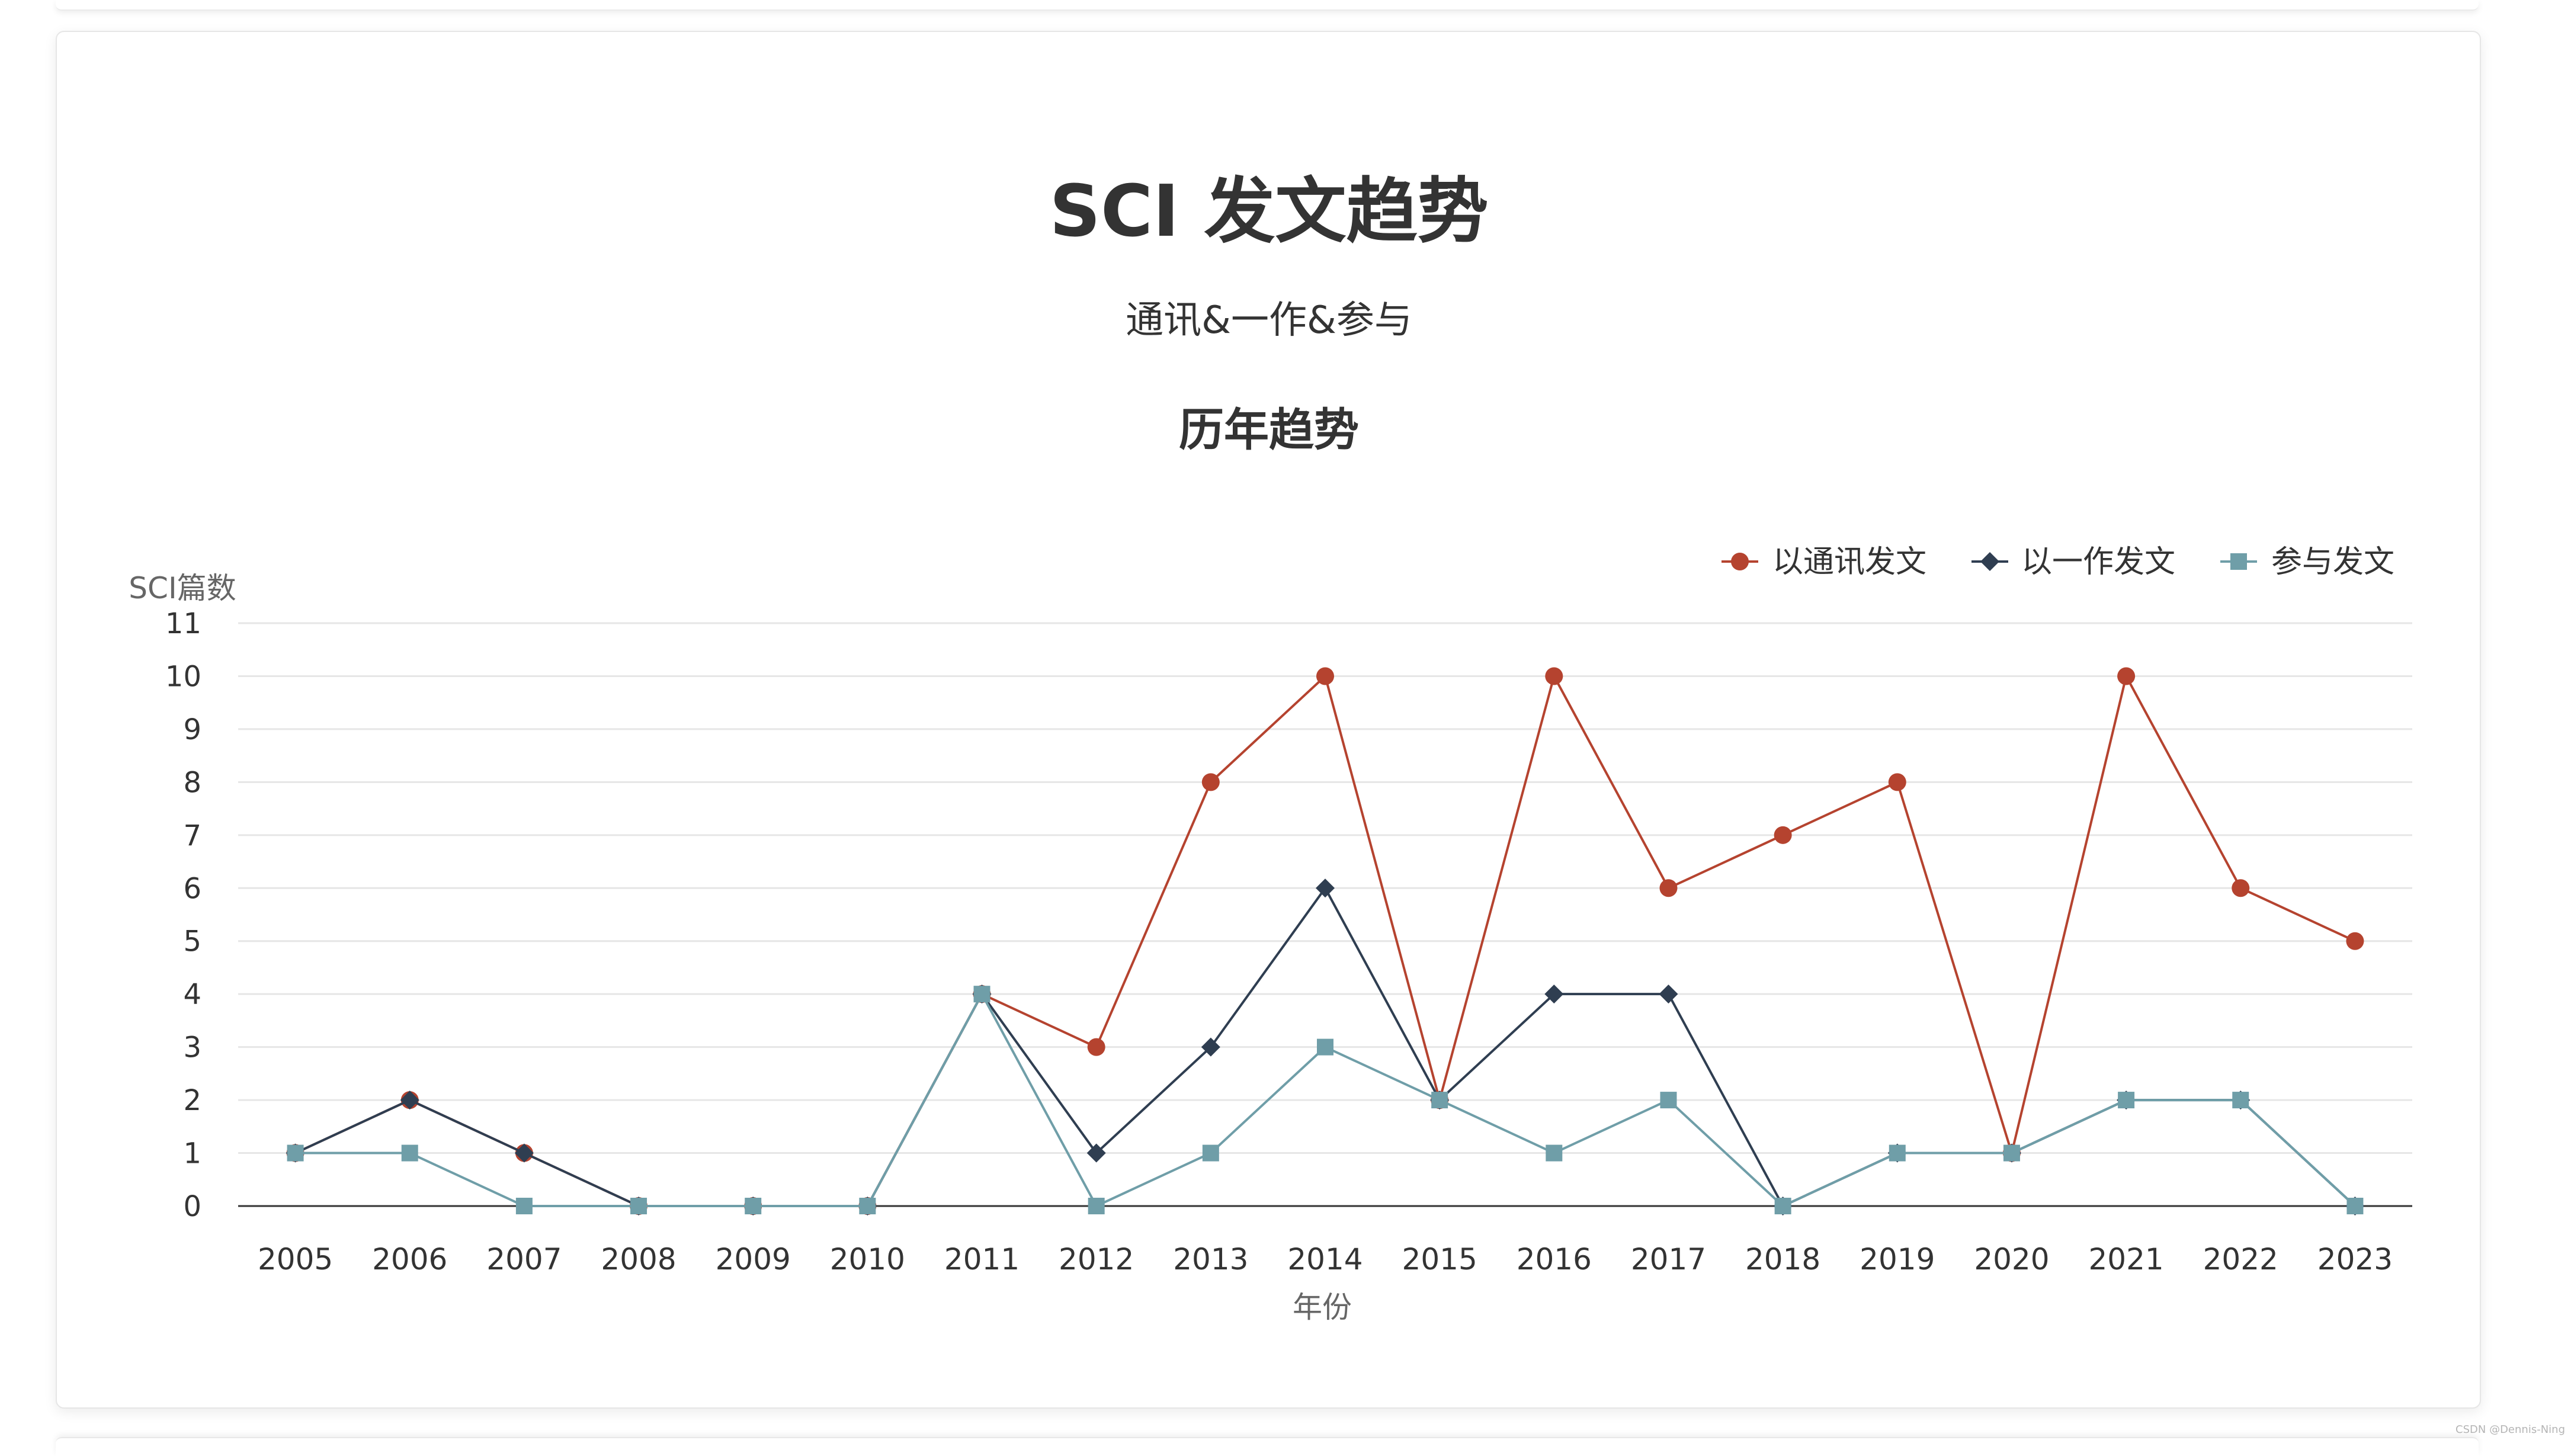 This screenshot has height=1456, width=2571. Describe the element at coordinates (2332, 562) in the screenshot. I see `legend-label: 参与发文` at that location.